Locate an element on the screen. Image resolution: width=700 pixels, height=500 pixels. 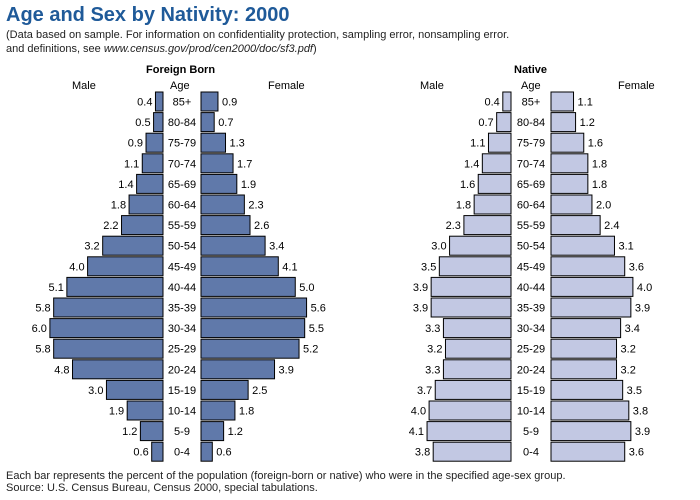
age-group-label: 50-54 is located at coordinates (531, 247).